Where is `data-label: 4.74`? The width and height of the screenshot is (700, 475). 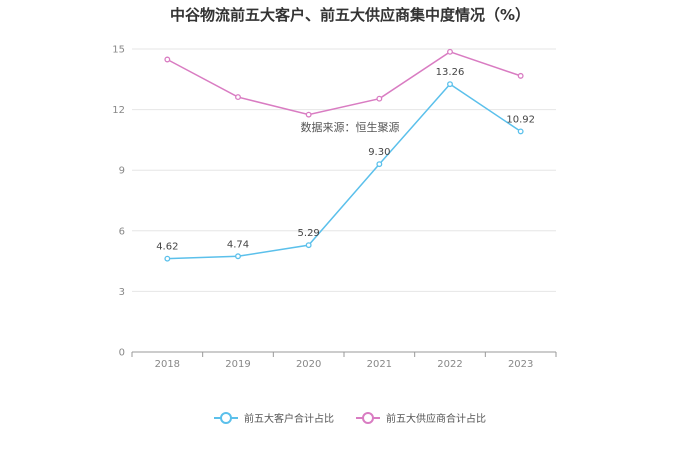 data-label: 4.74 is located at coordinates (238, 244).